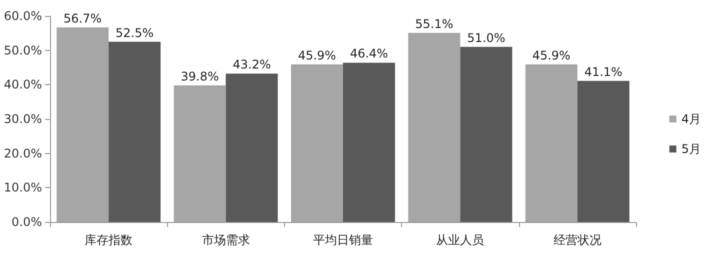 The height and width of the screenshot is (268, 714). Describe the element at coordinates (23, 119) in the screenshot. I see `y-tick-label: 30.0%` at that location.